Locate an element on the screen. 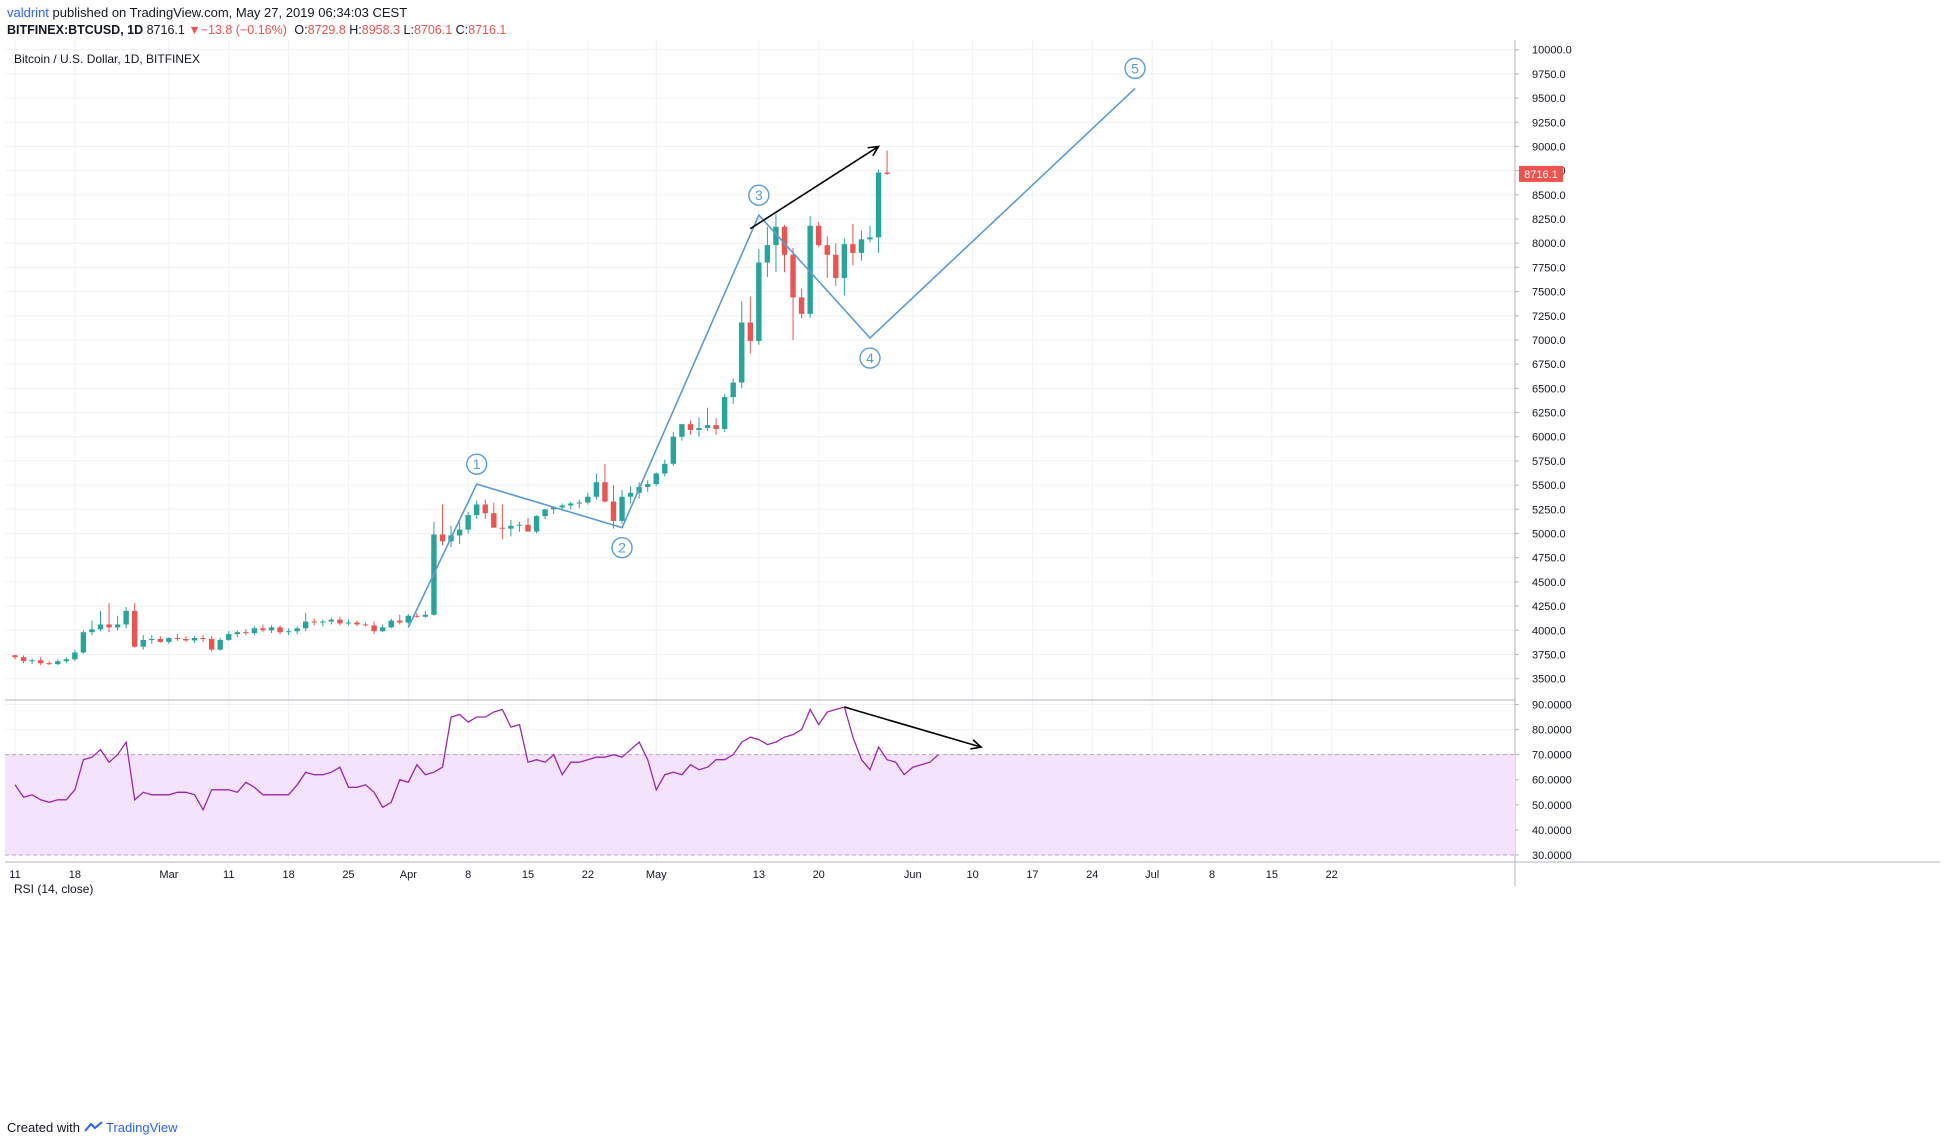 The width and height of the screenshot is (1952, 1145). wave-label-text: 2 is located at coordinates (622, 548).